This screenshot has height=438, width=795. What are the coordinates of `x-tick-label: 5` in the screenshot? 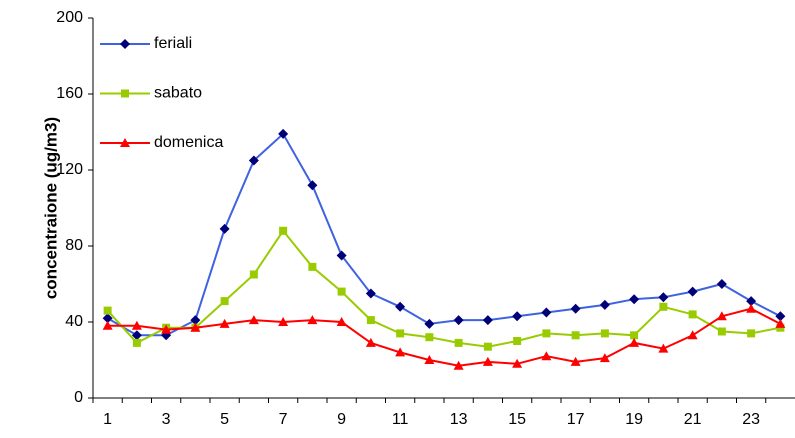 It's located at (224, 419).